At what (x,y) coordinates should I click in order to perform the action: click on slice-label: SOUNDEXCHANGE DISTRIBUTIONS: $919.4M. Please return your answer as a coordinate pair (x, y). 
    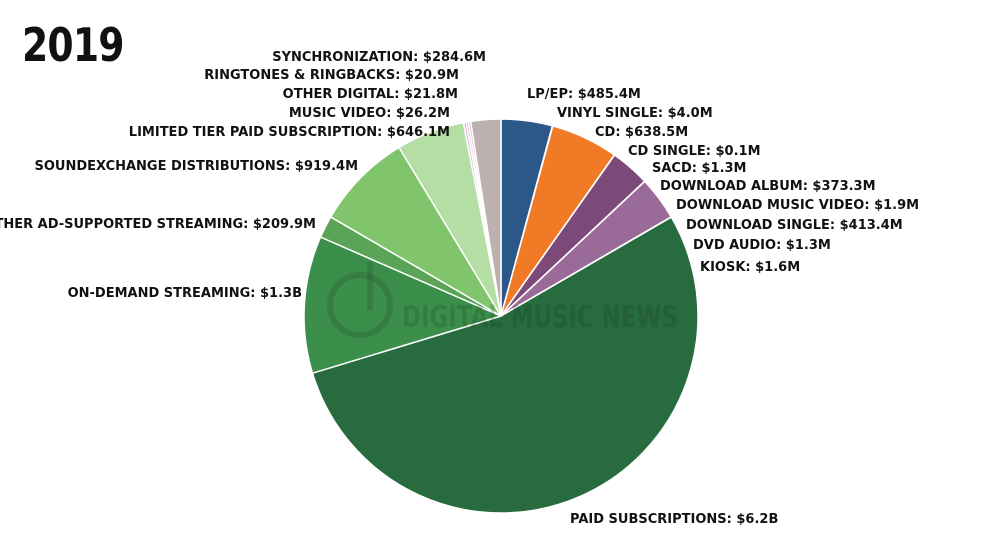
    Looking at the image, I should click on (196, 166).